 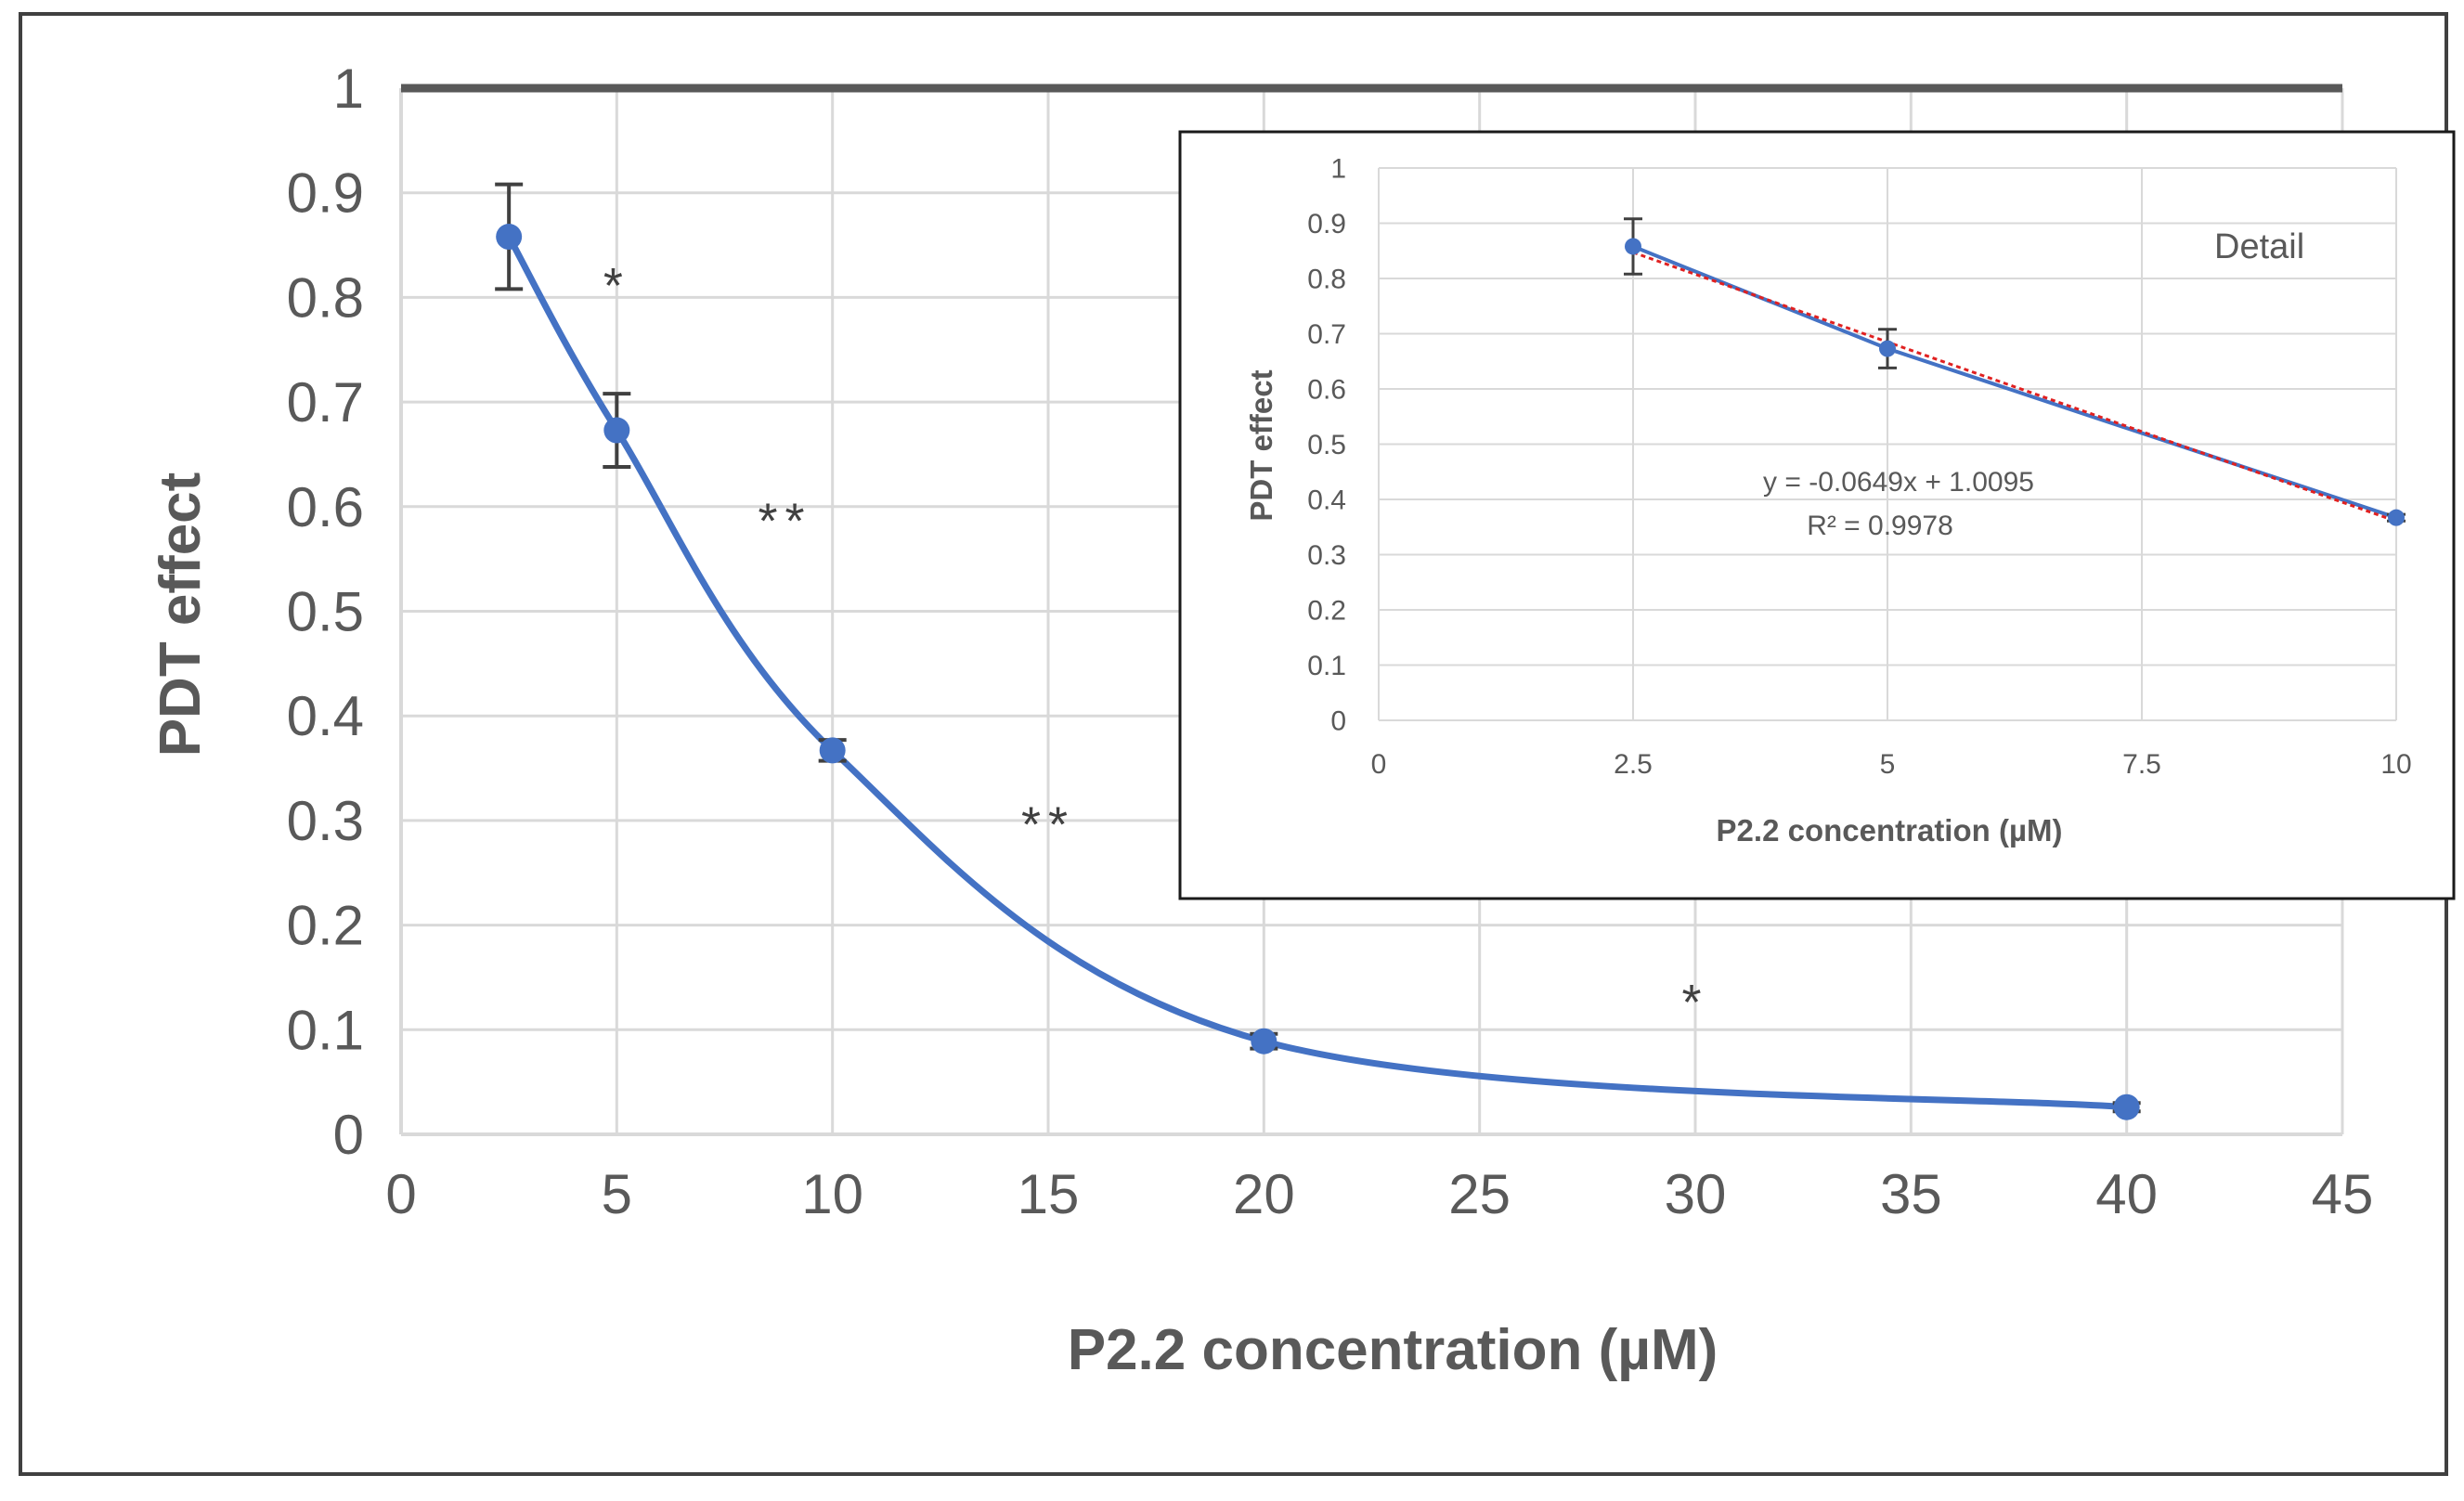 I want to click on inset-y-tick-label: 0.3, so click(x=1326, y=555).